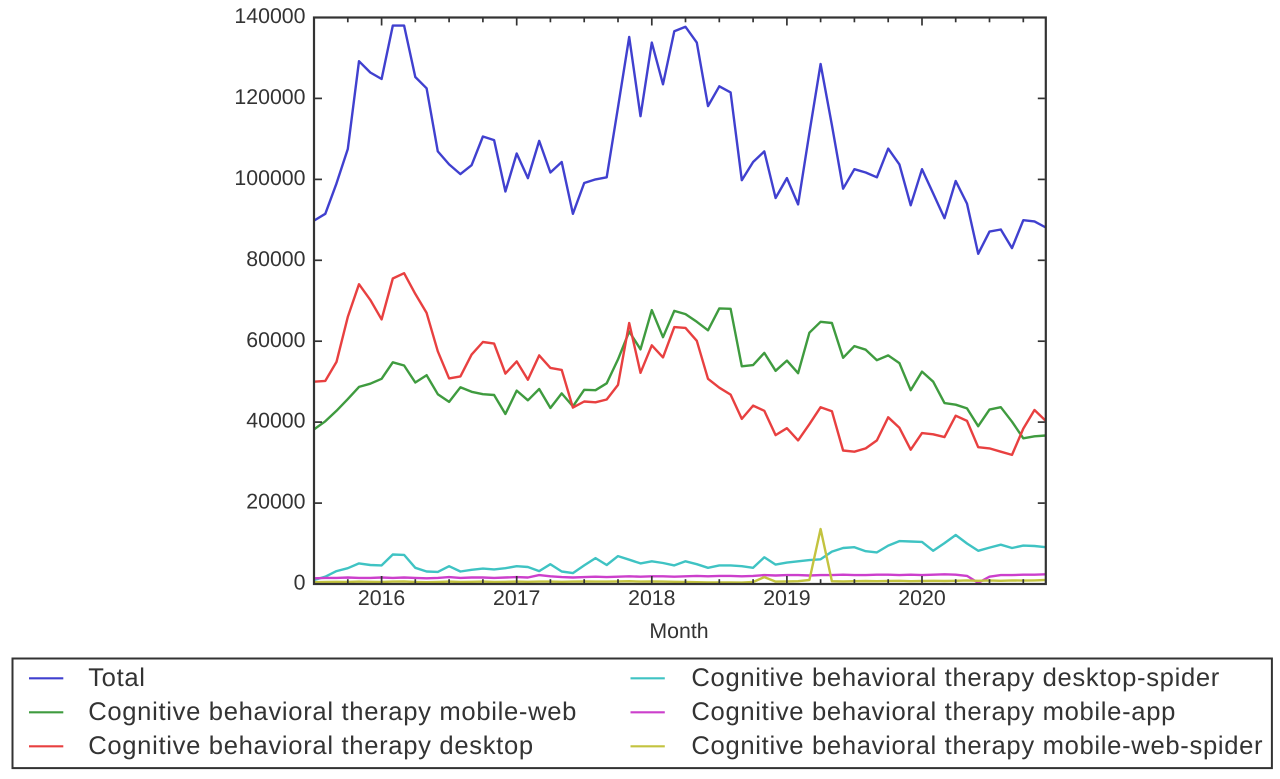 This screenshot has height=779, width=1280. Describe the element at coordinates (381, 598) in the screenshot. I see `svg-text: 2016` at that location.